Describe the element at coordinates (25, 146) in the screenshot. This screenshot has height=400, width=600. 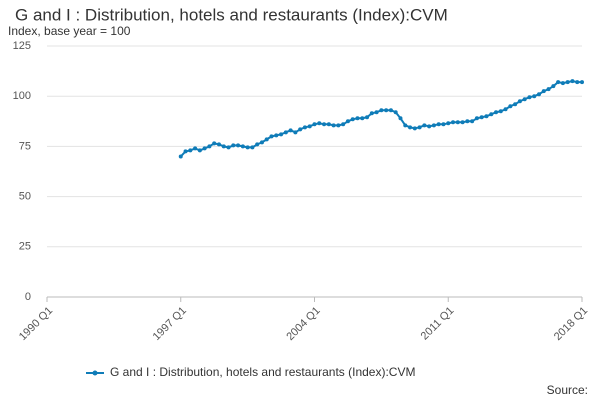
I see `y-tick-label: 75` at that location.